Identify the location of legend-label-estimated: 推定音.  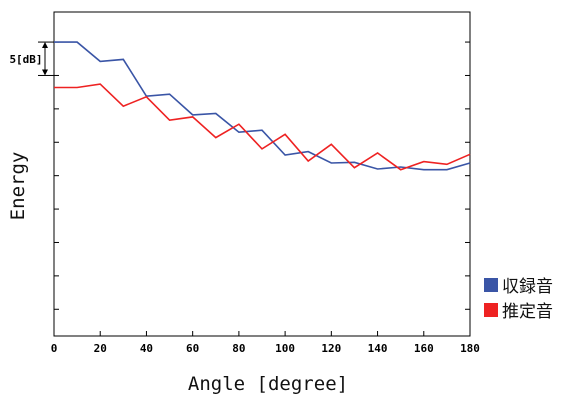
(527, 312).